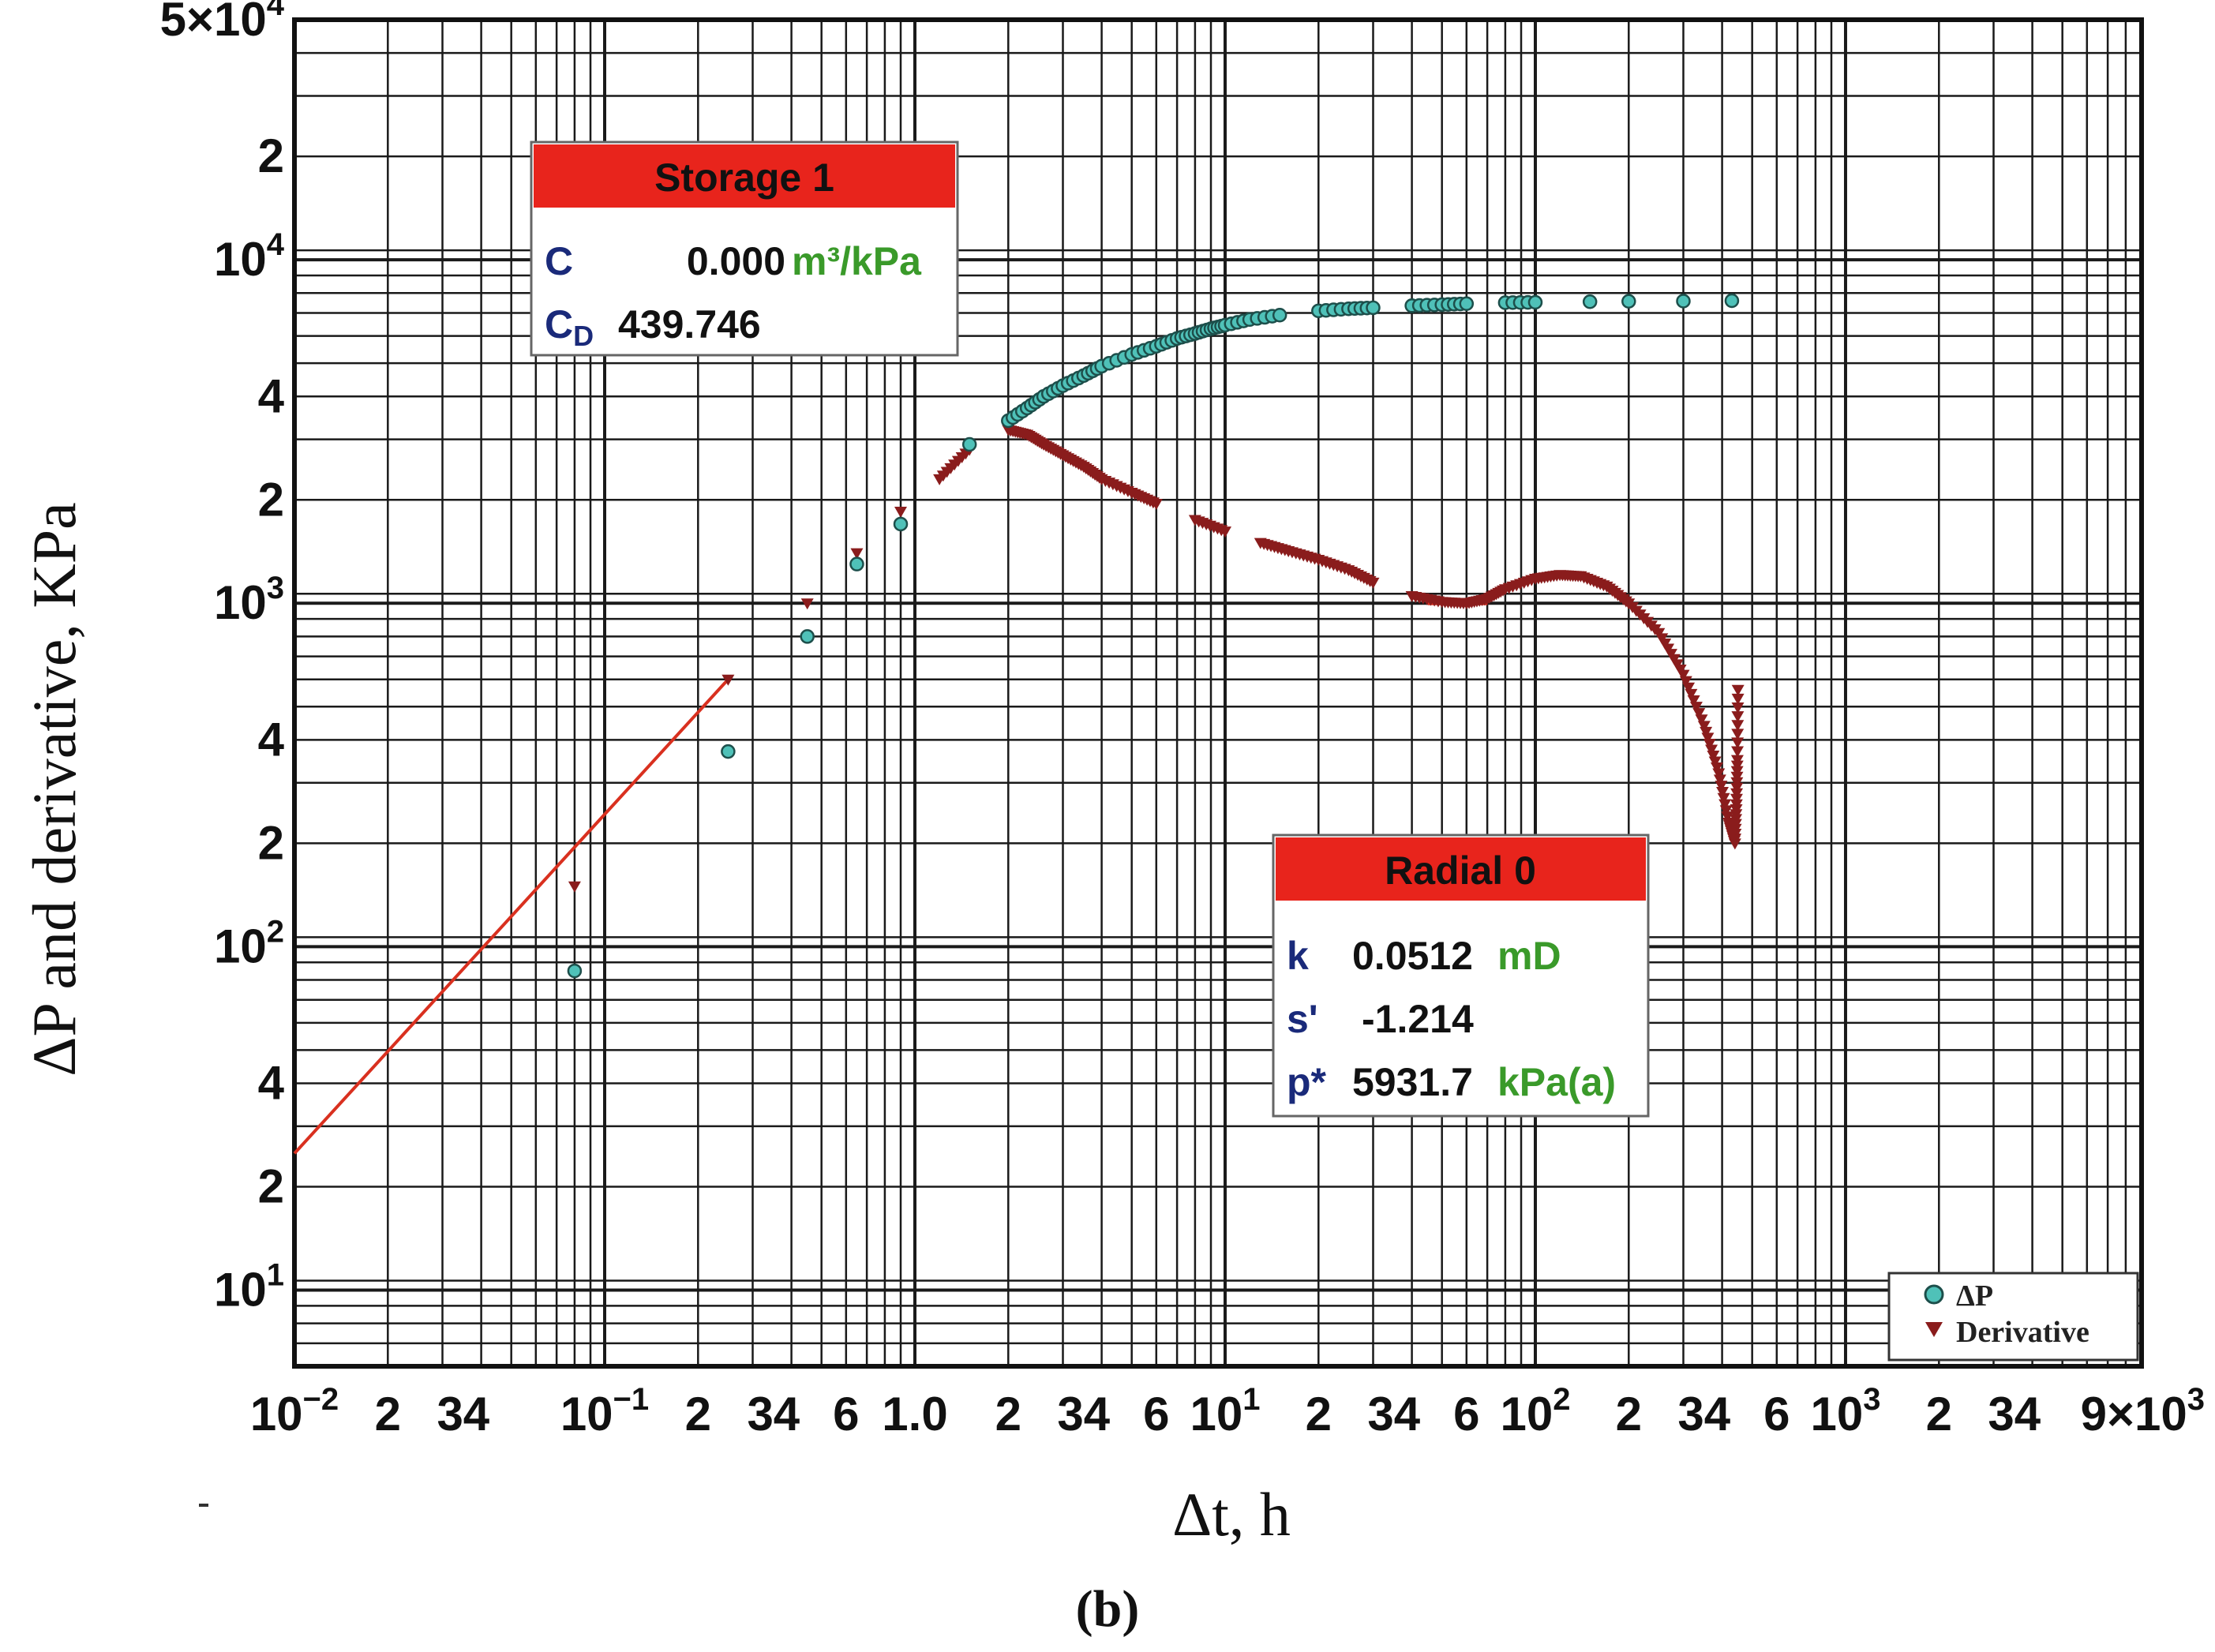  I want to click on radial-s-value: -1.214, so click(1418, 1019).